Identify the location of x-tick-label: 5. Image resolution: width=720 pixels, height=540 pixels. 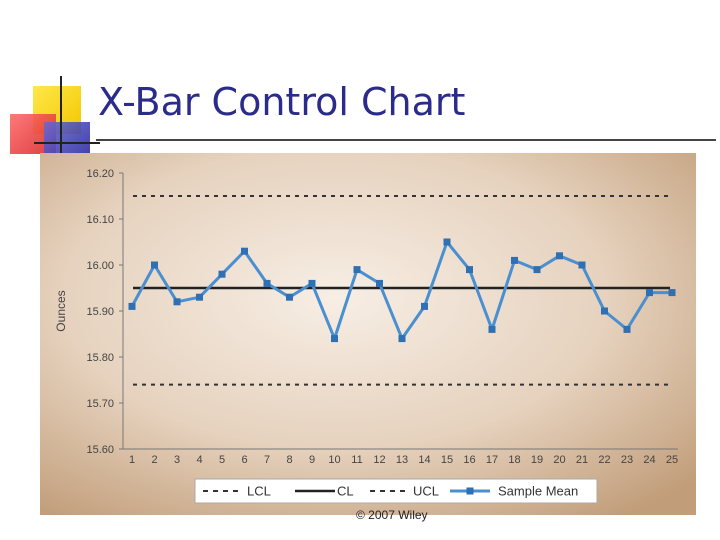
(222, 460).